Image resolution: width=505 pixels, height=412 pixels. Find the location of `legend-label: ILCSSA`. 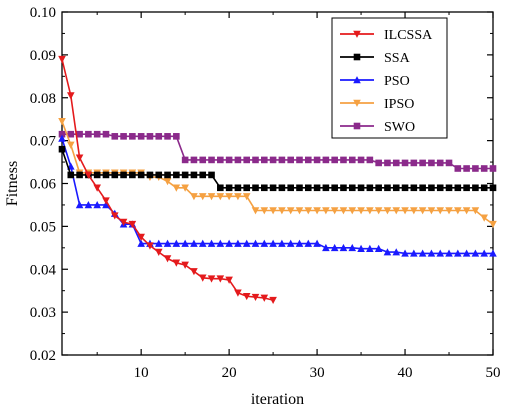

legend-label: ILCSSA is located at coordinates (408, 35).